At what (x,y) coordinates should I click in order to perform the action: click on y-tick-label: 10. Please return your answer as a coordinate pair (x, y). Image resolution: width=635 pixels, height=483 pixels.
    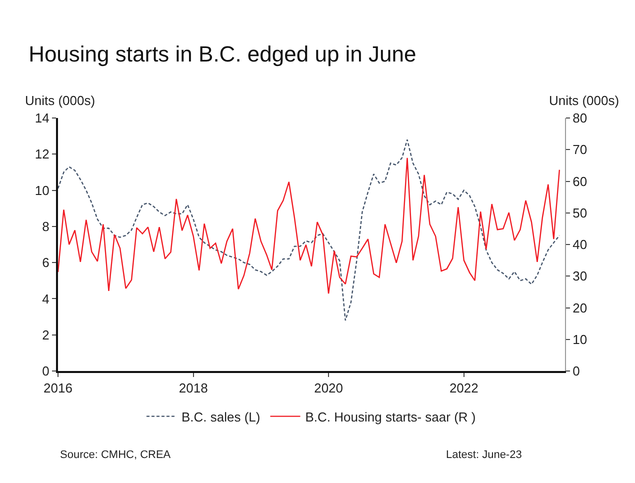
    Looking at the image, I should click on (42, 190).